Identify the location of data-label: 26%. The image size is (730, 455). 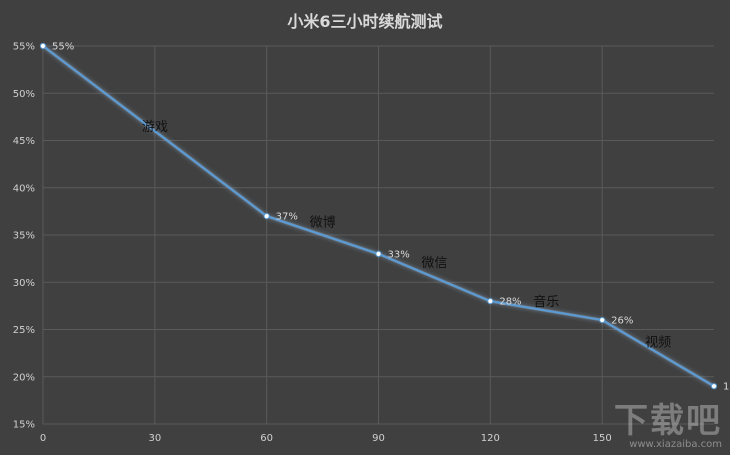
(622, 321).